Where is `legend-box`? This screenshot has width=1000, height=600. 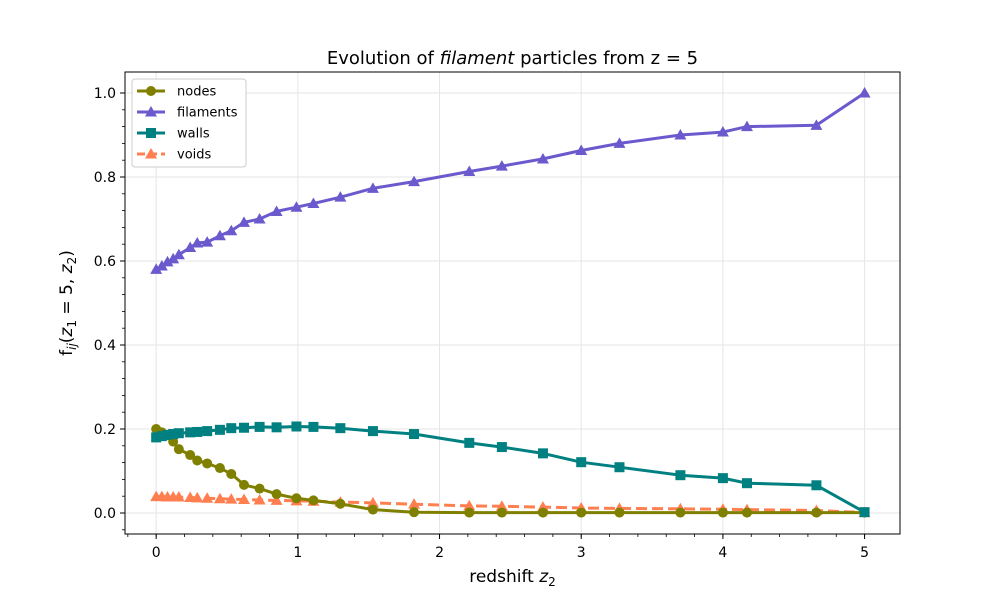 legend-box is located at coordinates (189, 123).